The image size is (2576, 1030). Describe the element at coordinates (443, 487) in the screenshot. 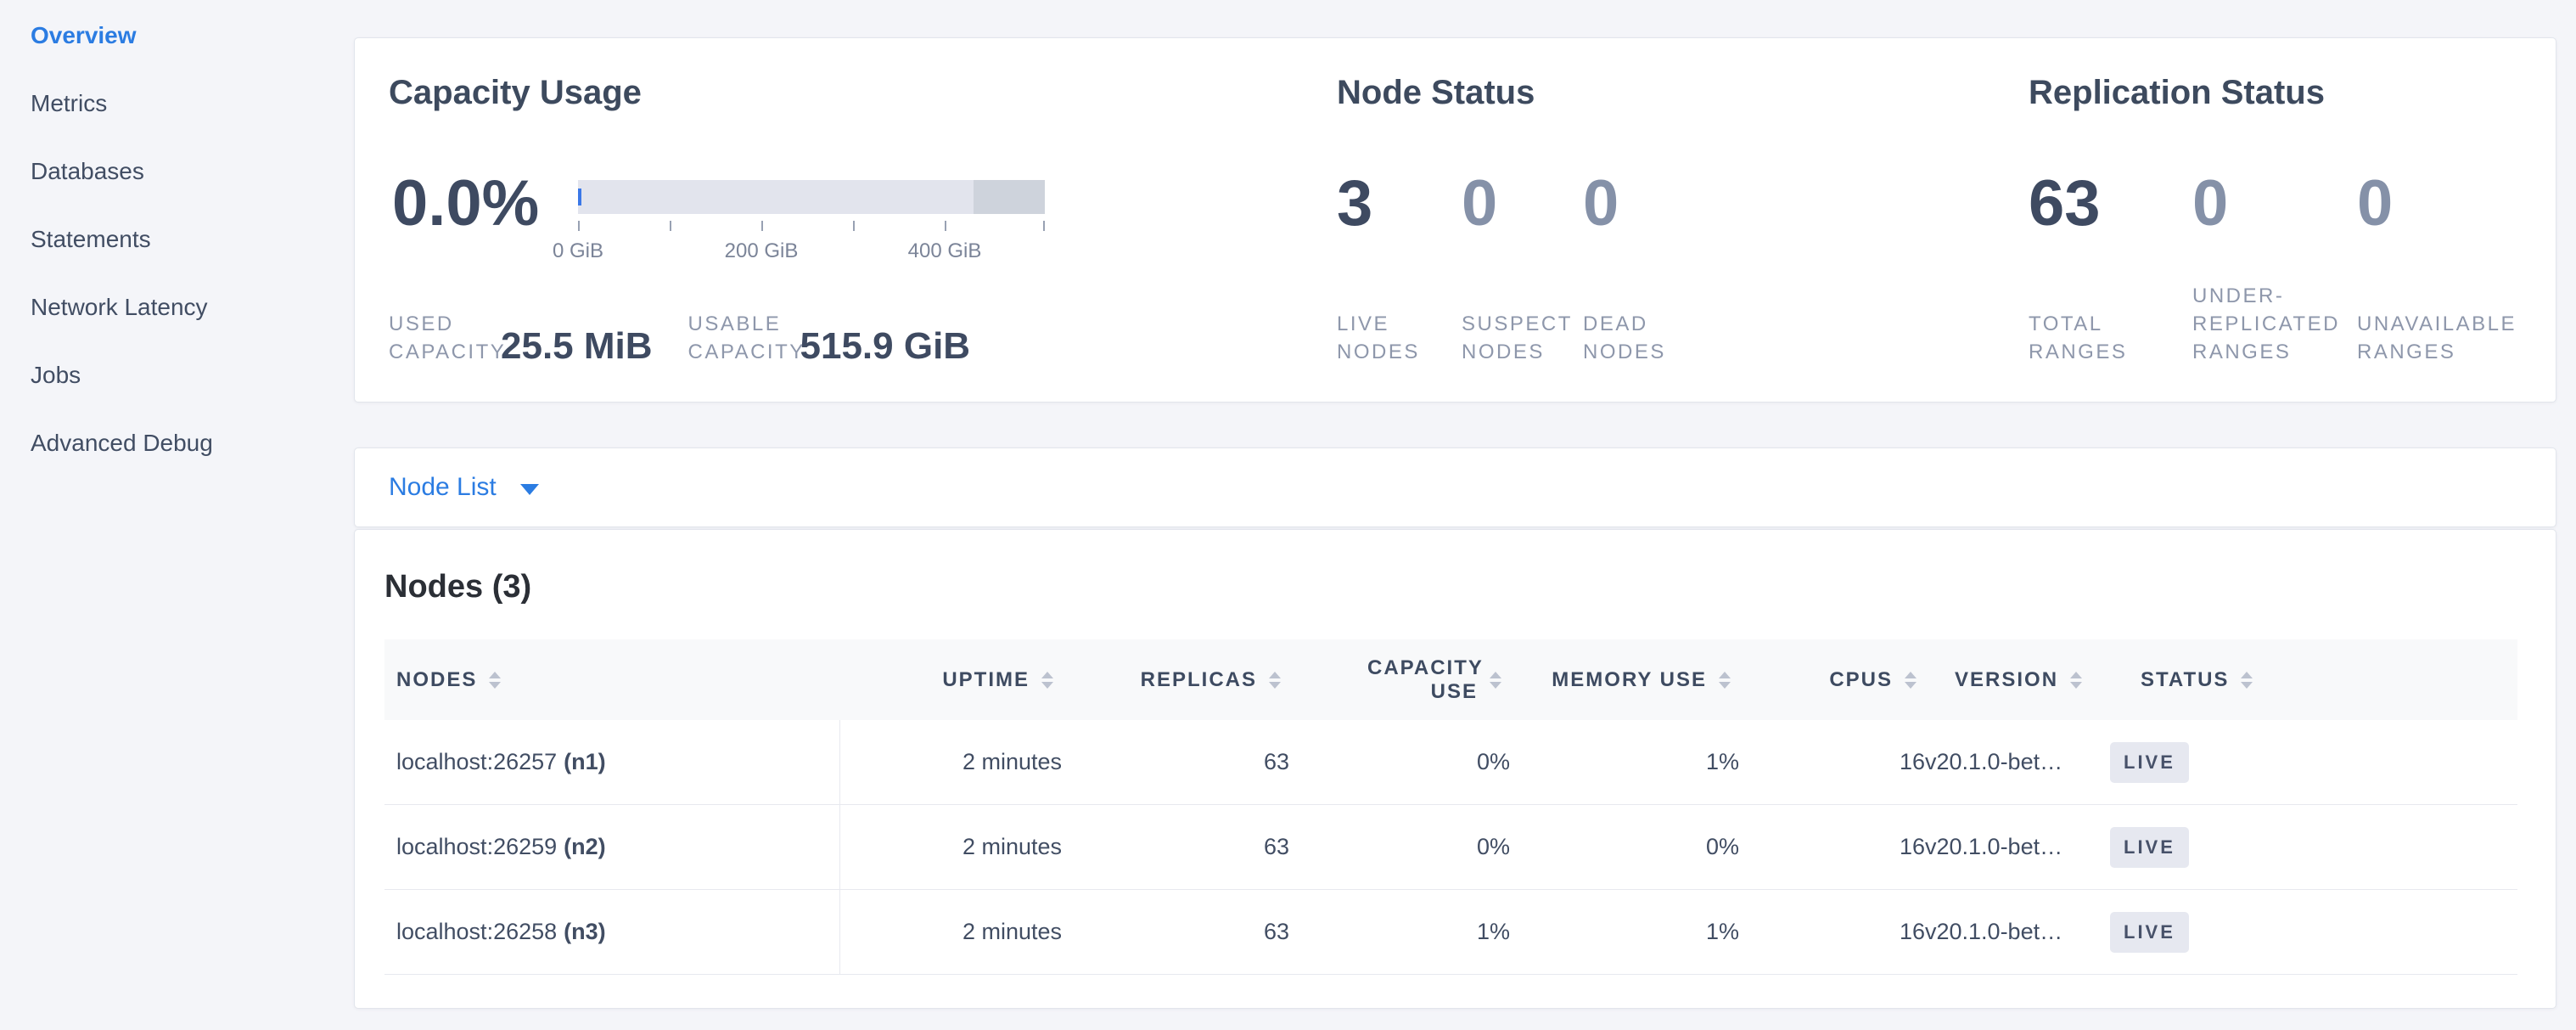

I see `node-list-dropdown-label: Node List` at that location.